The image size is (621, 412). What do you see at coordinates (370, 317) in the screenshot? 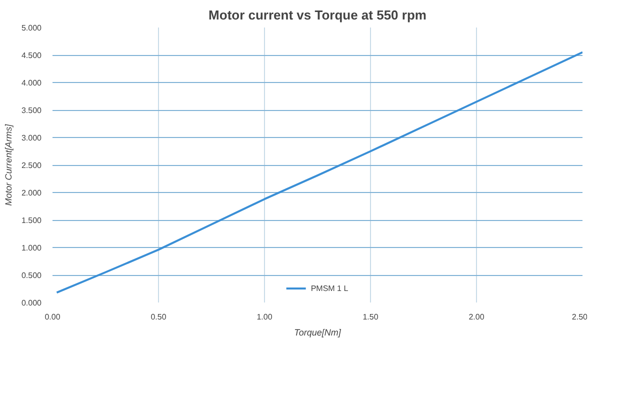
I see `x-tick-label: 1.50` at bounding box center [370, 317].